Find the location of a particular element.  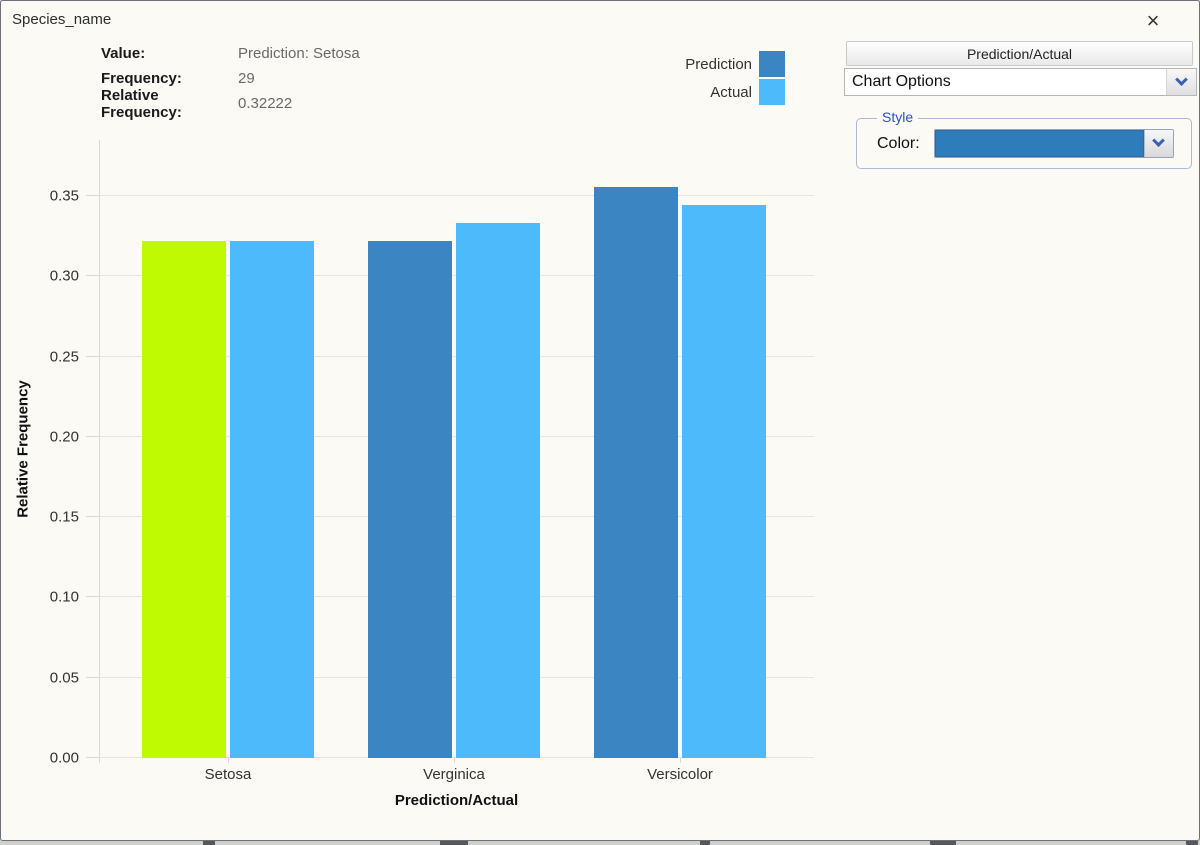

color-label: Color: is located at coordinates (898, 143).